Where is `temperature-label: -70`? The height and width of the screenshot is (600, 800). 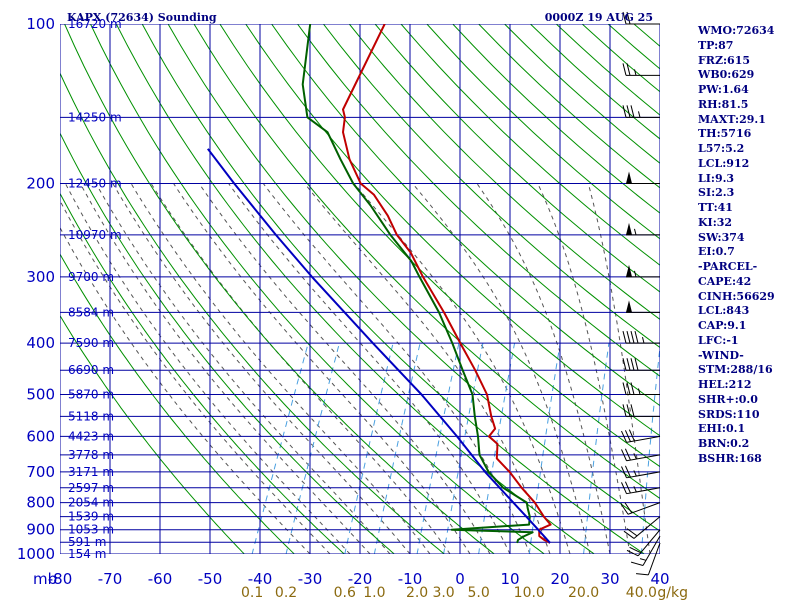
temperature-label: -70 is located at coordinates (110, 579).